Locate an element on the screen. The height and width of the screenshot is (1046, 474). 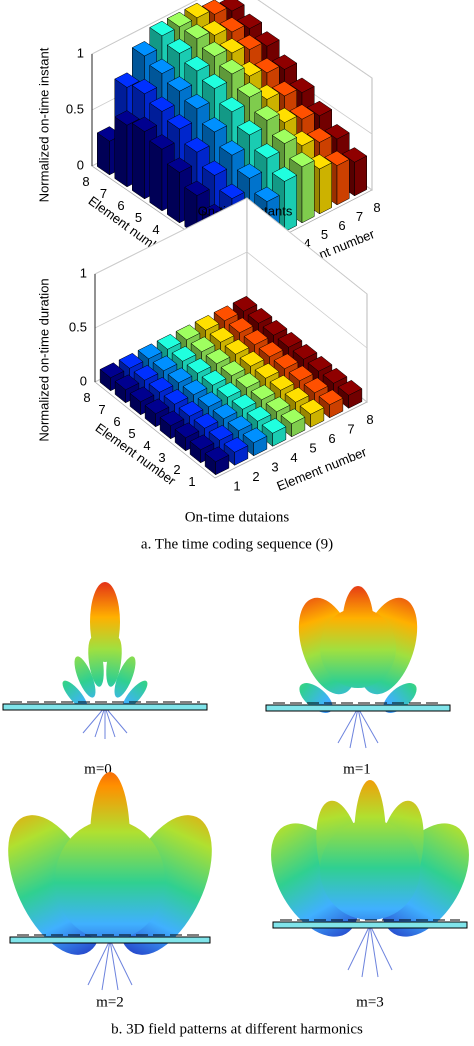
z-axis-label: Normalized on-time duration is located at coordinates (43, 359).